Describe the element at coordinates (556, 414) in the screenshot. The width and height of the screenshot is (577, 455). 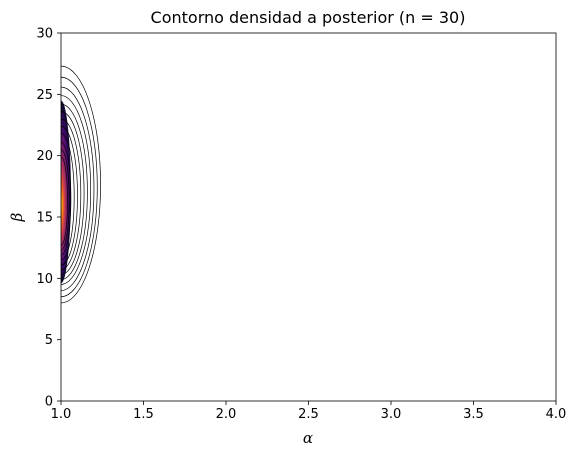
I see `x-tick-label: 4.0` at that location.